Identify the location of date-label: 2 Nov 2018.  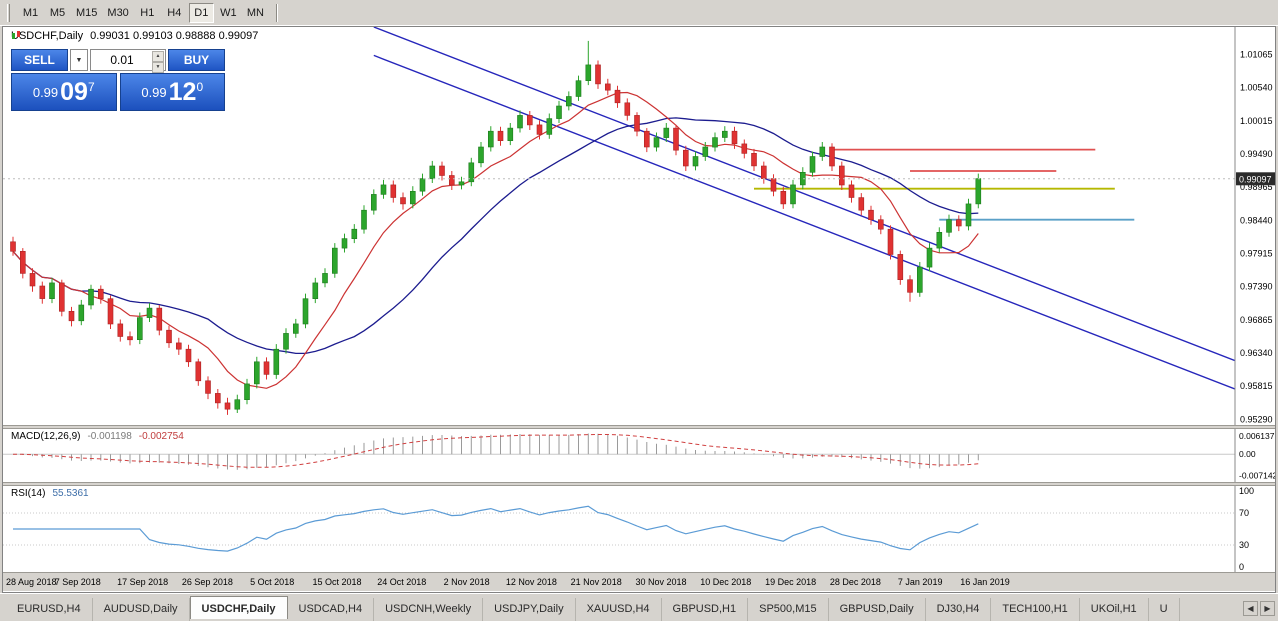
(466, 582).